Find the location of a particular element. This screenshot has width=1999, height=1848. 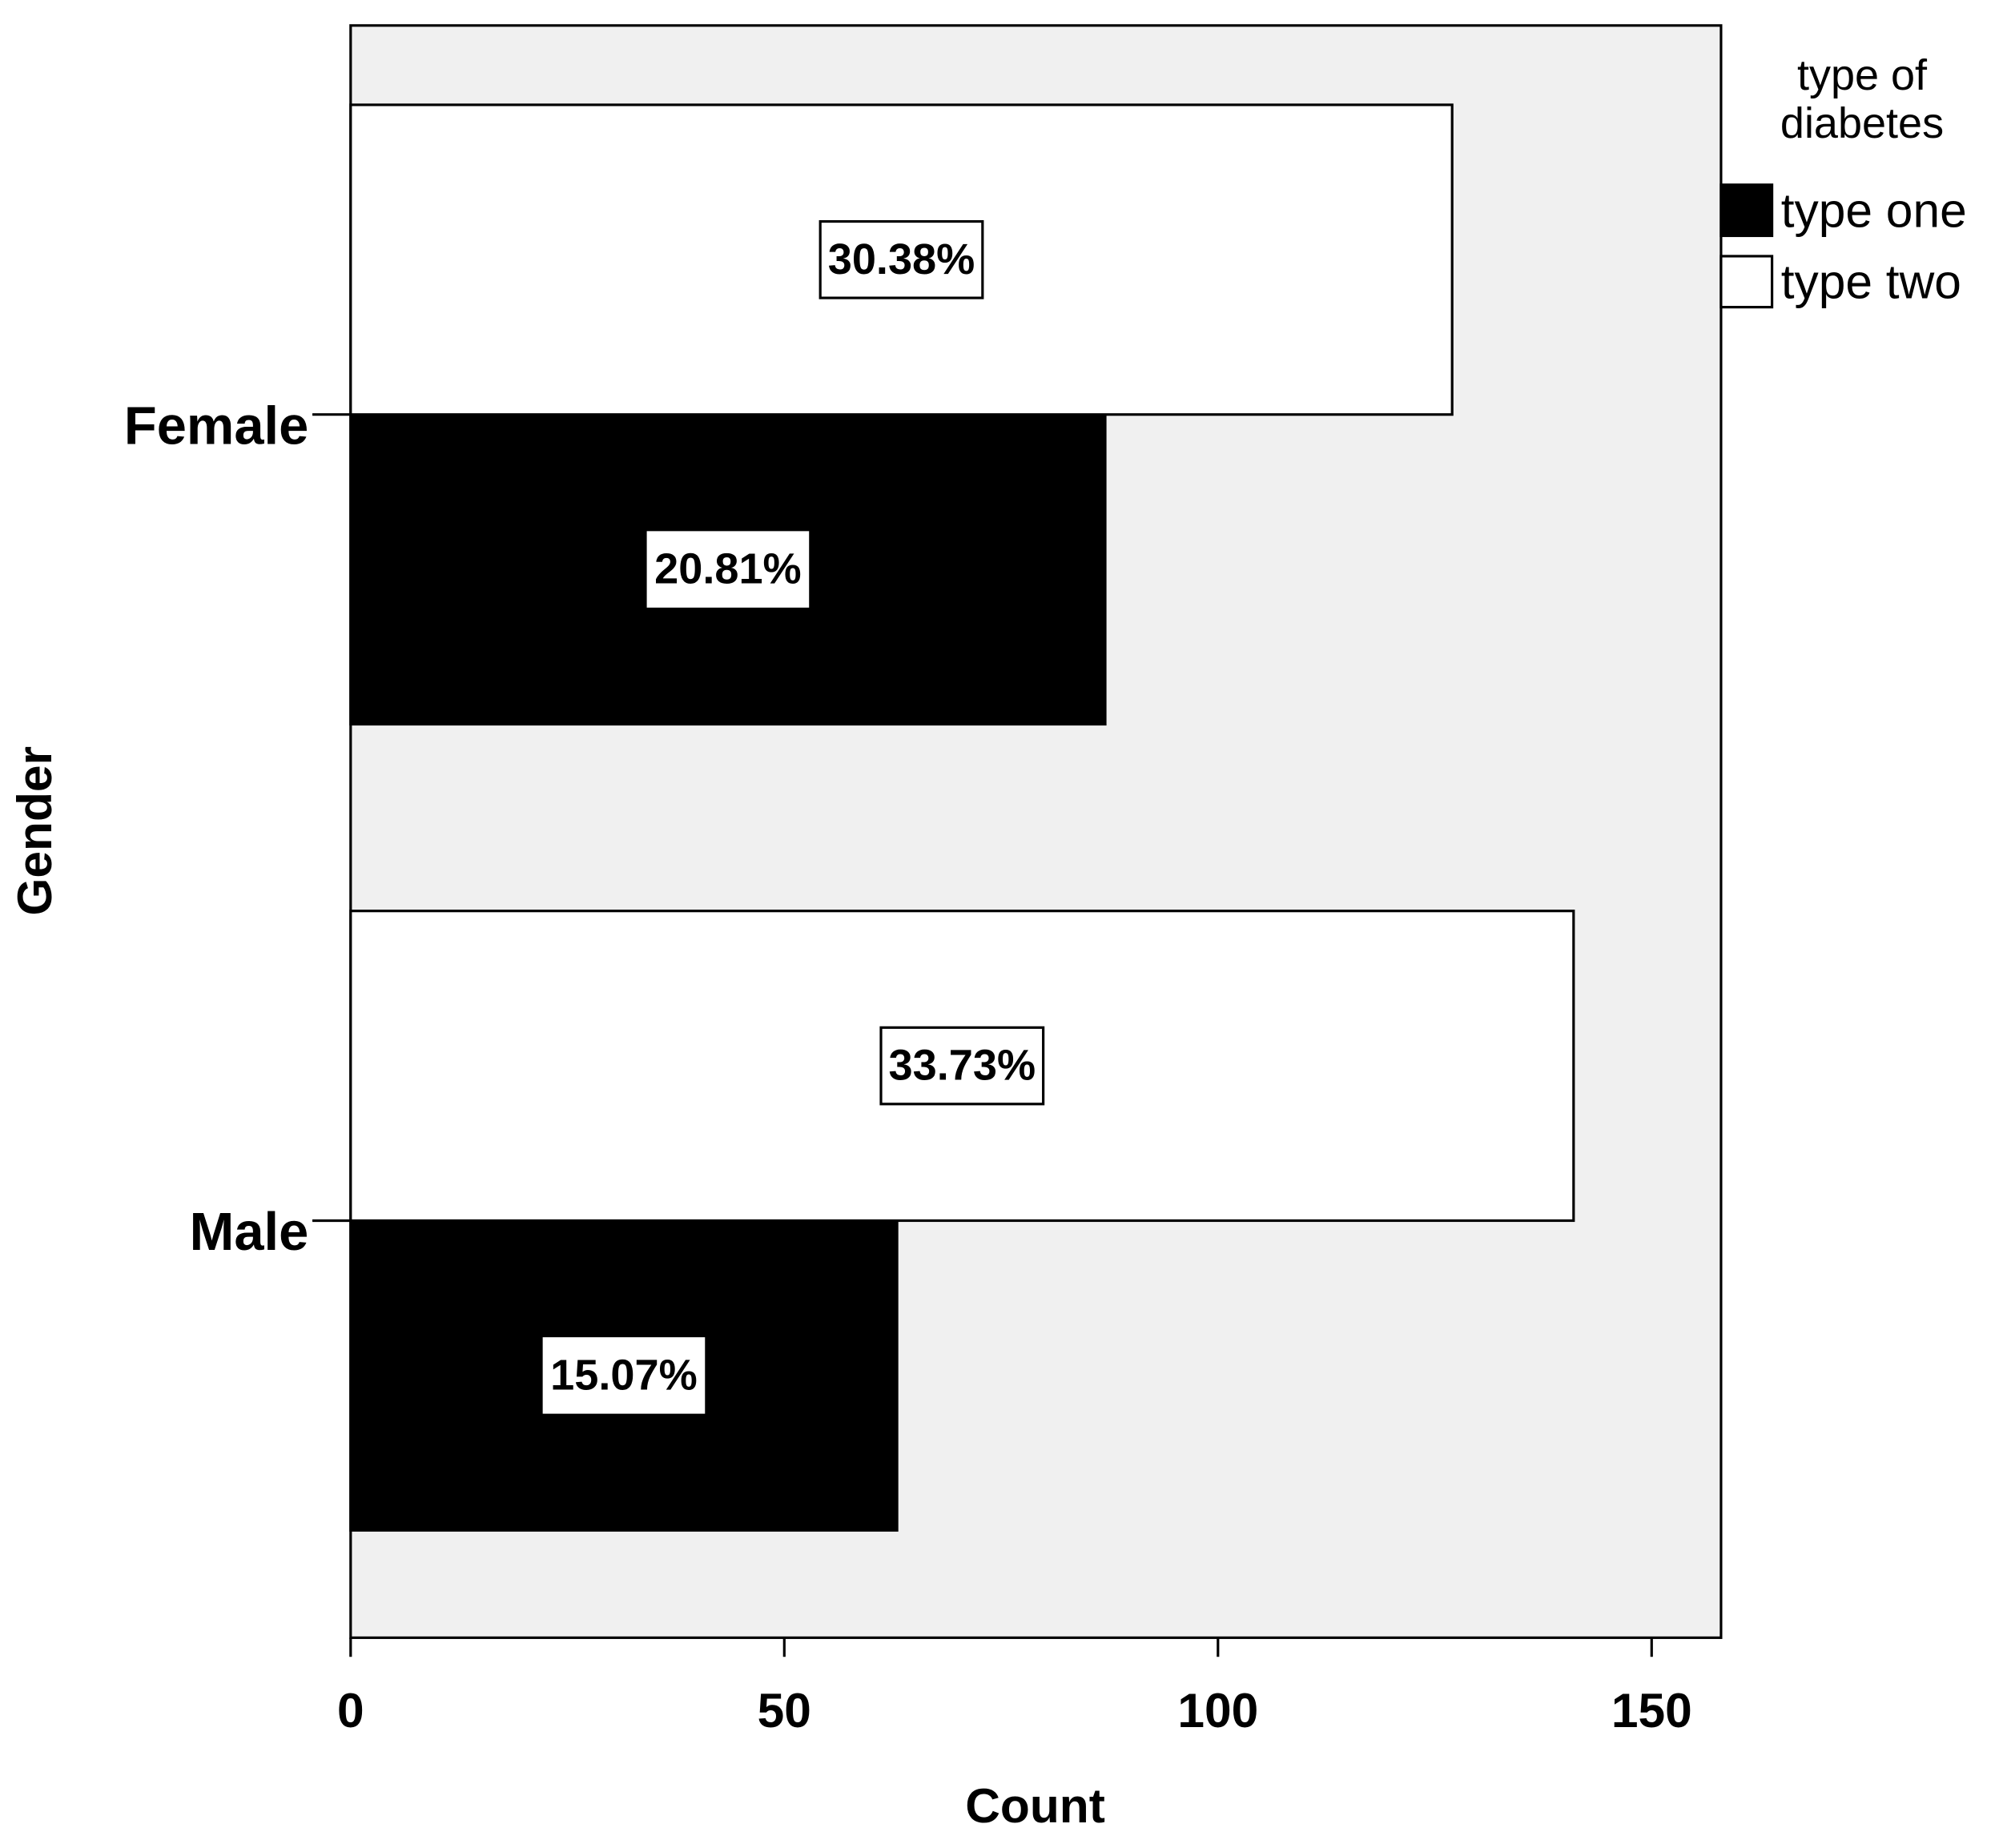

data-label: 20.81% is located at coordinates (728, 569).